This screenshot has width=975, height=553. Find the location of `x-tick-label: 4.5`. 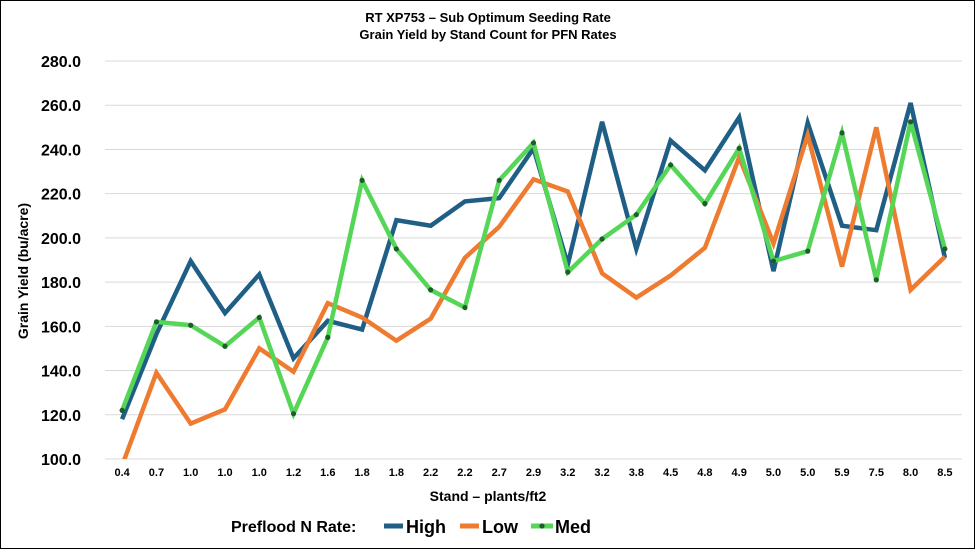

x-tick-label: 4.5 is located at coordinates (670, 473).